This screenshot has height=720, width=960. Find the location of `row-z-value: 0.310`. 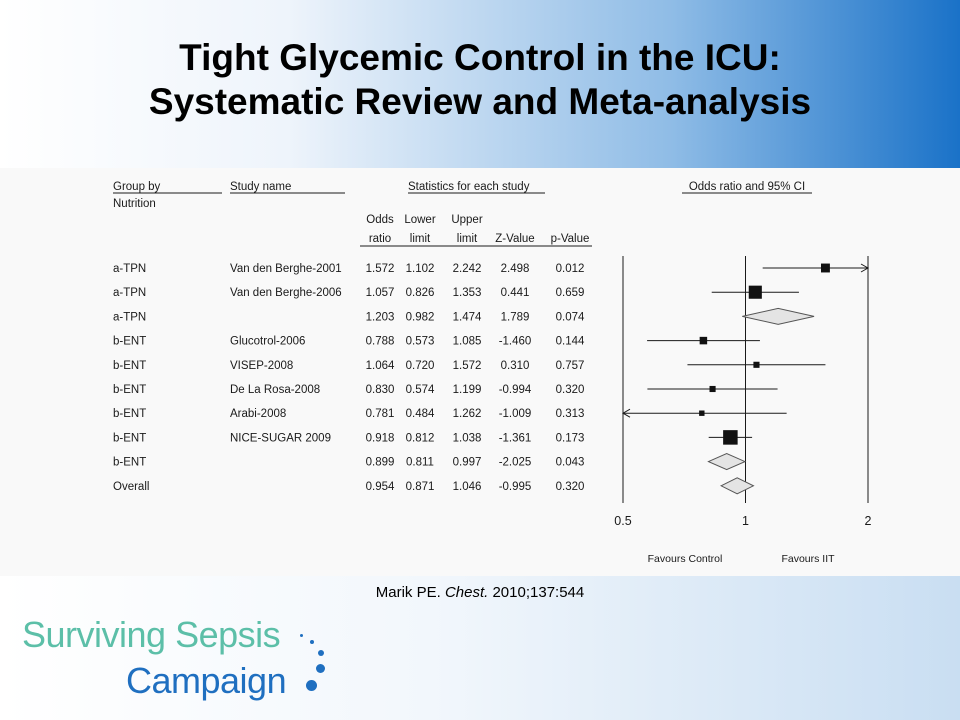

row-z-value: 0.310 is located at coordinates (515, 366).